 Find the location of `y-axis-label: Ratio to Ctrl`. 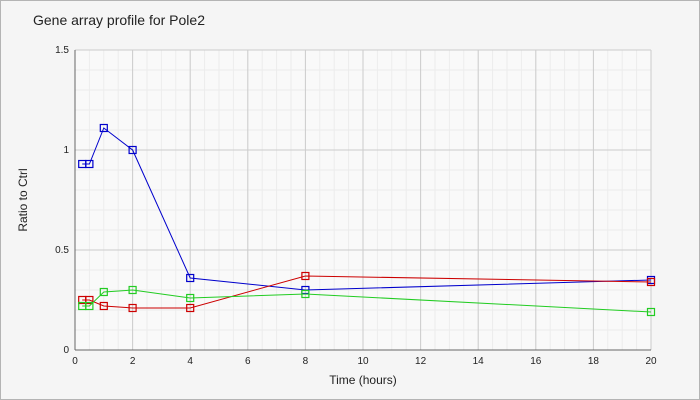

y-axis-label: Ratio to Ctrl is located at coordinates (23, 199).